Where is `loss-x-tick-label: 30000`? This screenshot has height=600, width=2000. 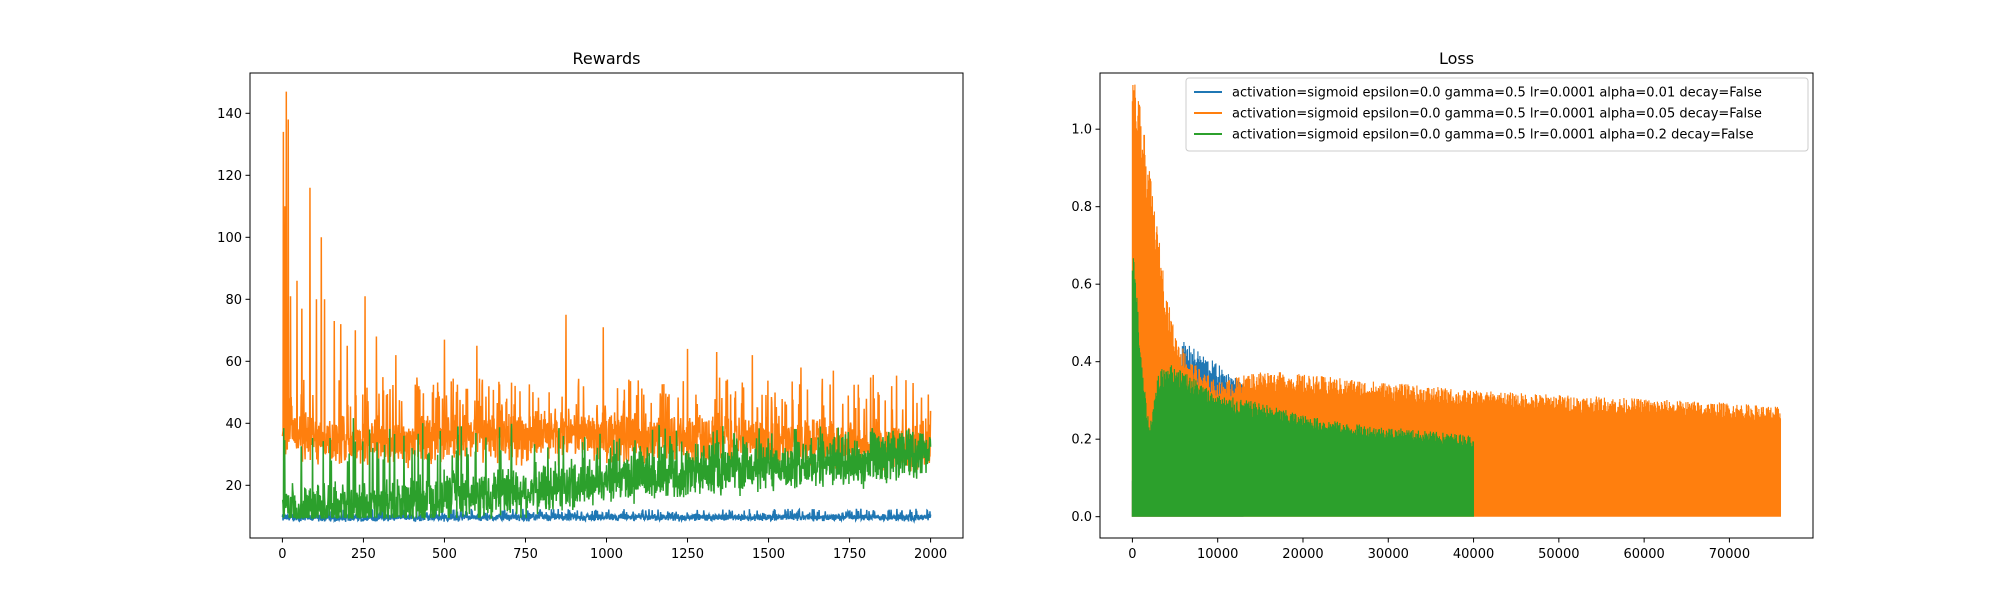
loss-x-tick-label: 30000 is located at coordinates (1388, 554).